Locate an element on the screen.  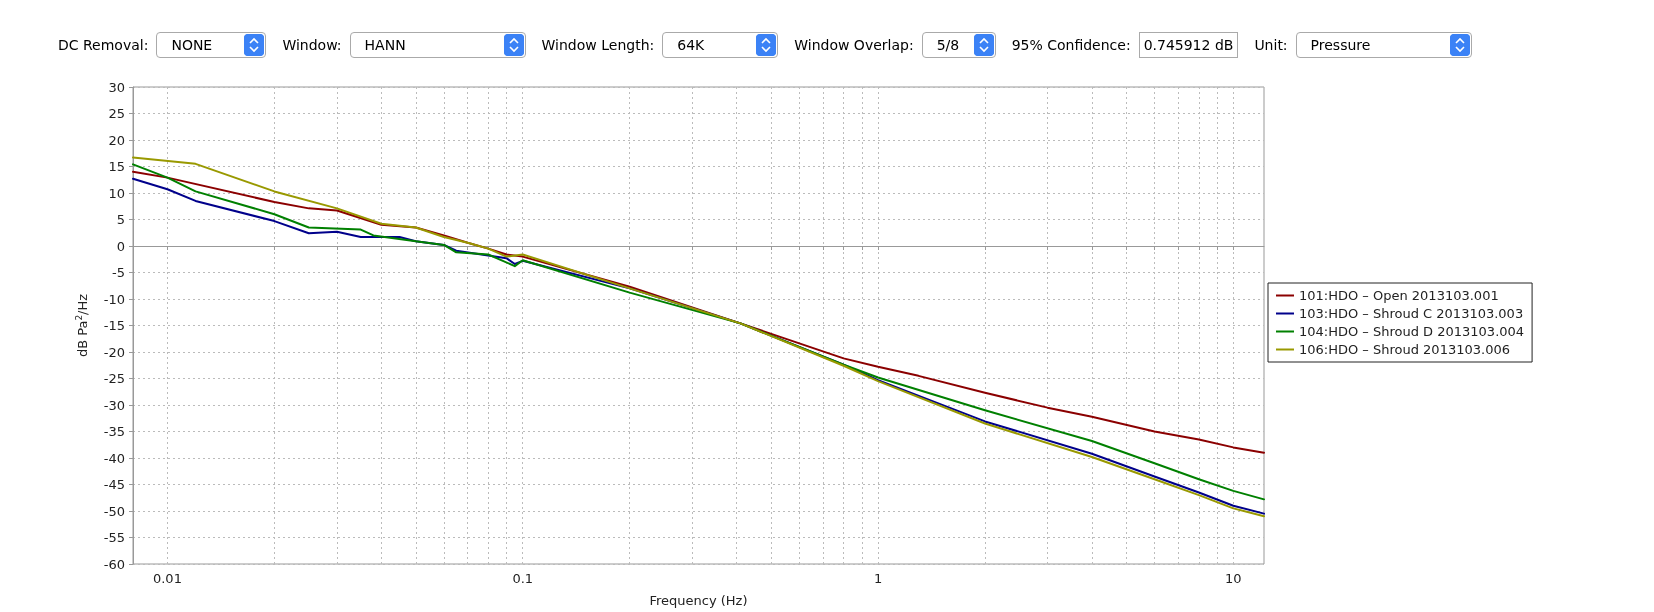
y-tick-label: -15 is located at coordinates (114, 325).